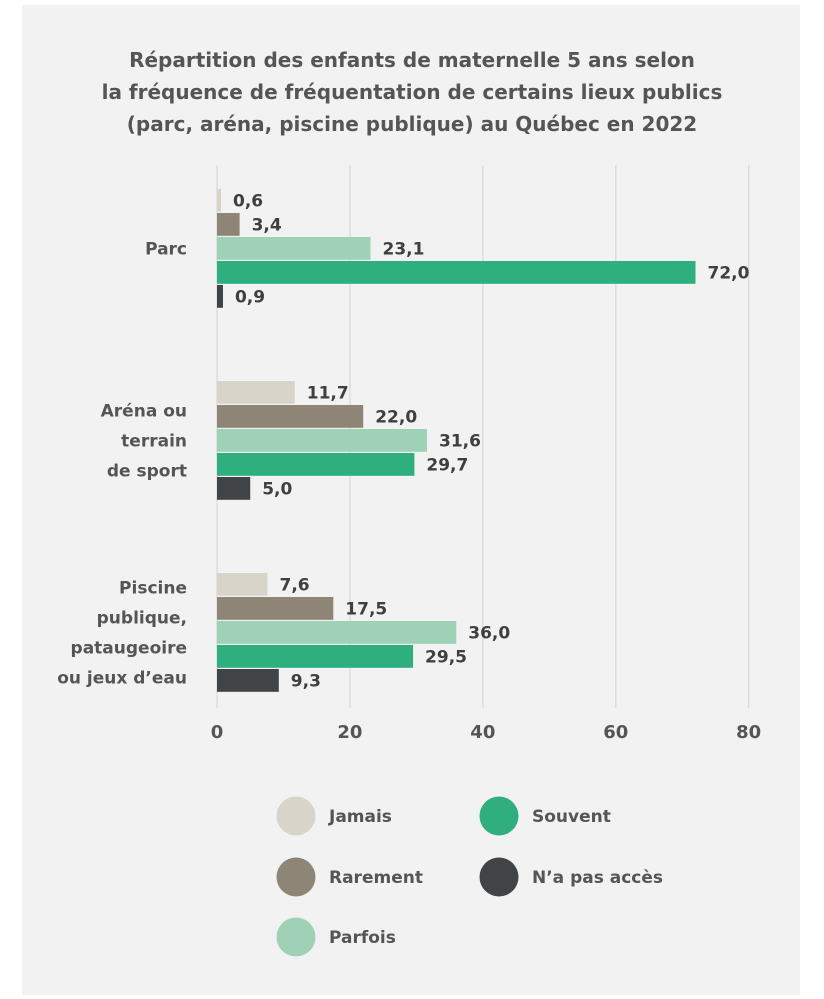 The height and width of the screenshot is (999, 824). Describe the element at coordinates (154, 441) in the screenshot. I see `category-label-2-line-2: terrain` at that location.